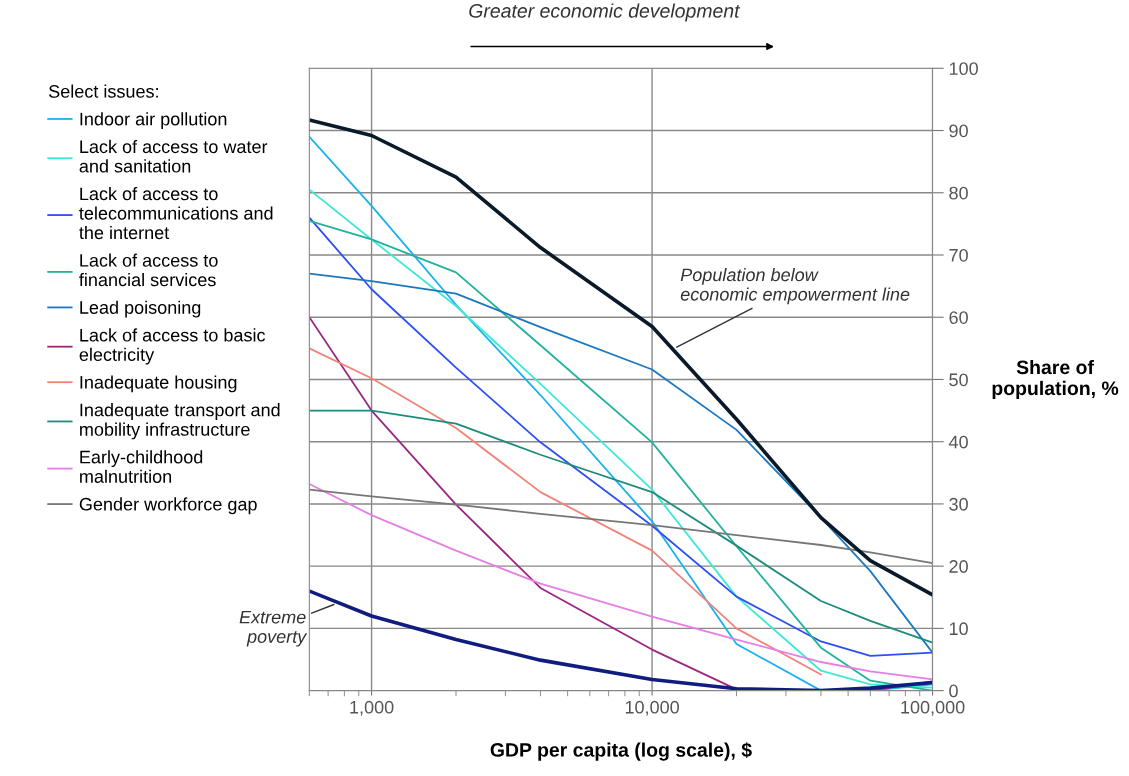 The width and height of the screenshot is (1129, 776). What do you see at coordinates (953, 691) in the screenshot?
I see `y-tick-label: 0` at bounding box center [953, 691].